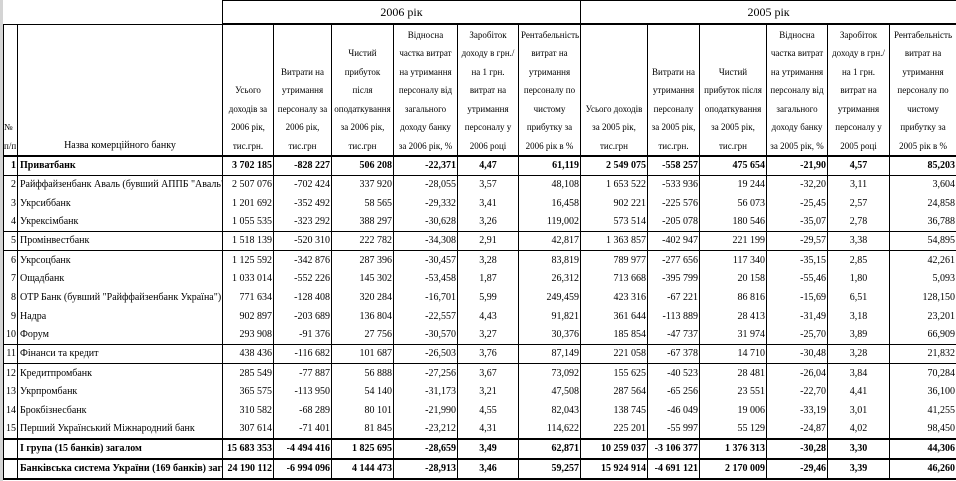 Image resolution: width=956 pixels, height=481 pixels. Describe the element at coordinates (488, 185) in the screenshot. I see `value-cell: 3,57` at that location.